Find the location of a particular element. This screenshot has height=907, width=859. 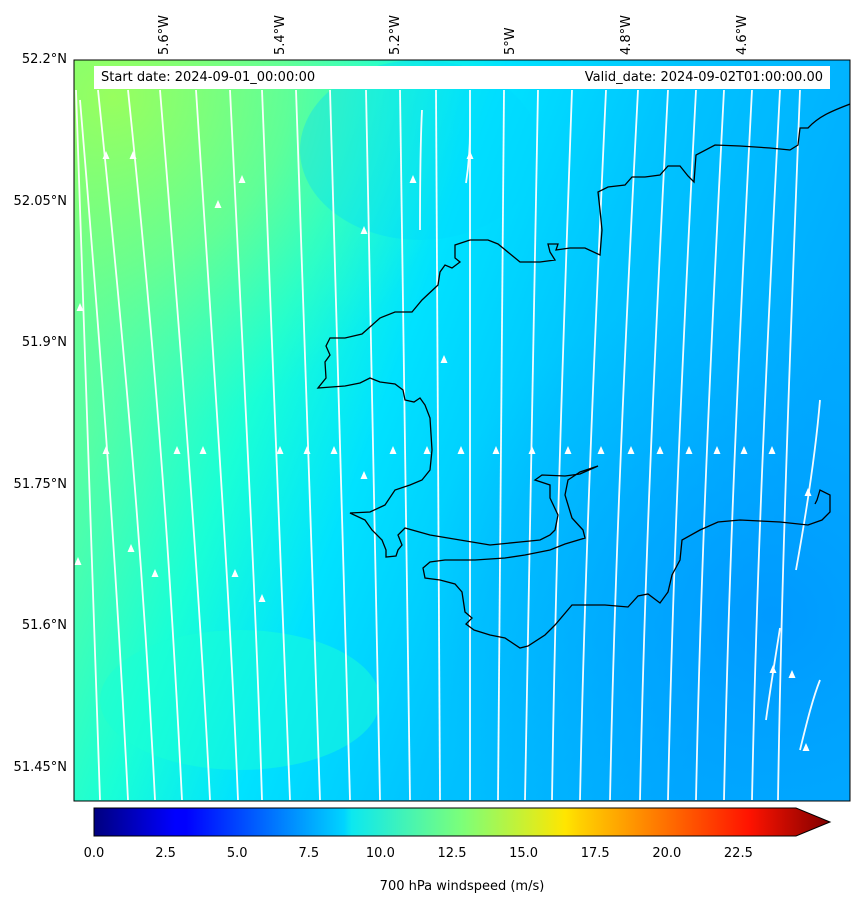

lon-label-5-2w: 5.2°W is located at coordinates (395, 34).